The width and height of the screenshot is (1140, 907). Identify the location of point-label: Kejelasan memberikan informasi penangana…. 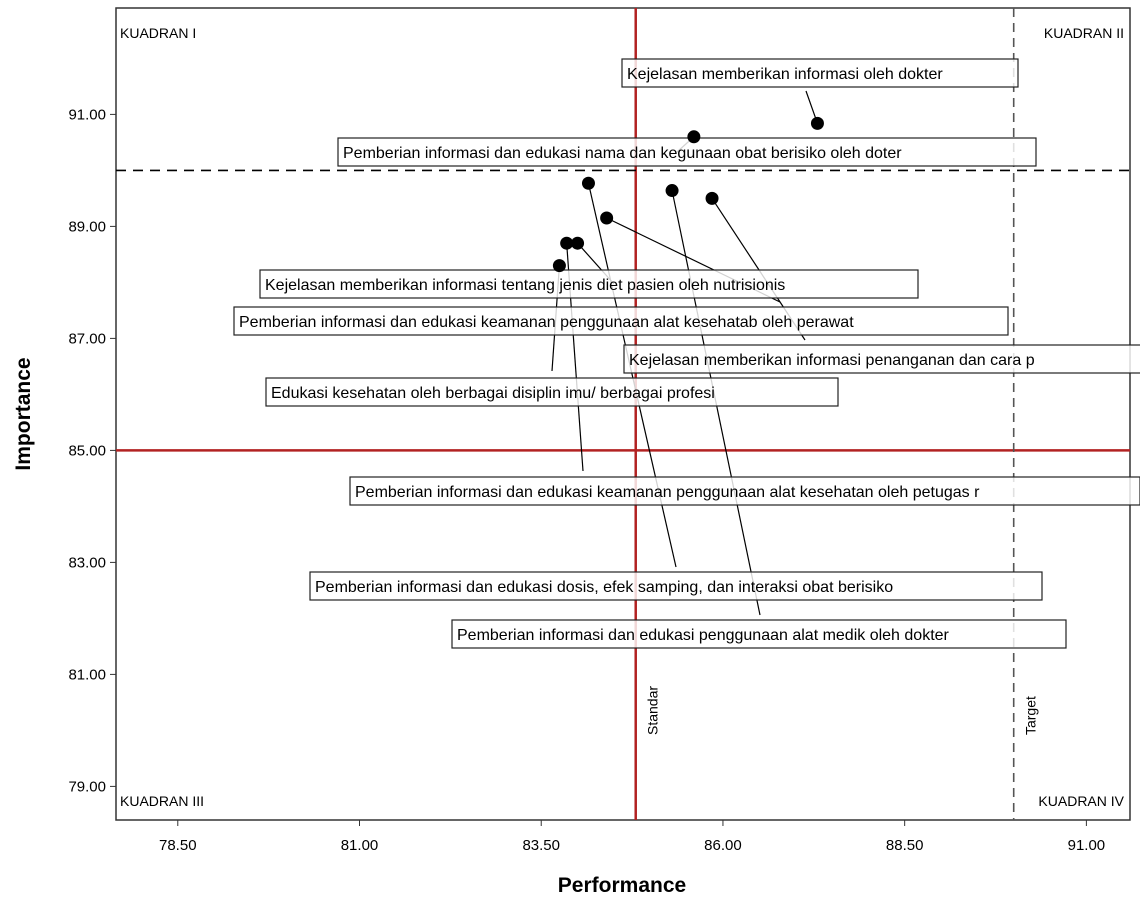
(832, 360).